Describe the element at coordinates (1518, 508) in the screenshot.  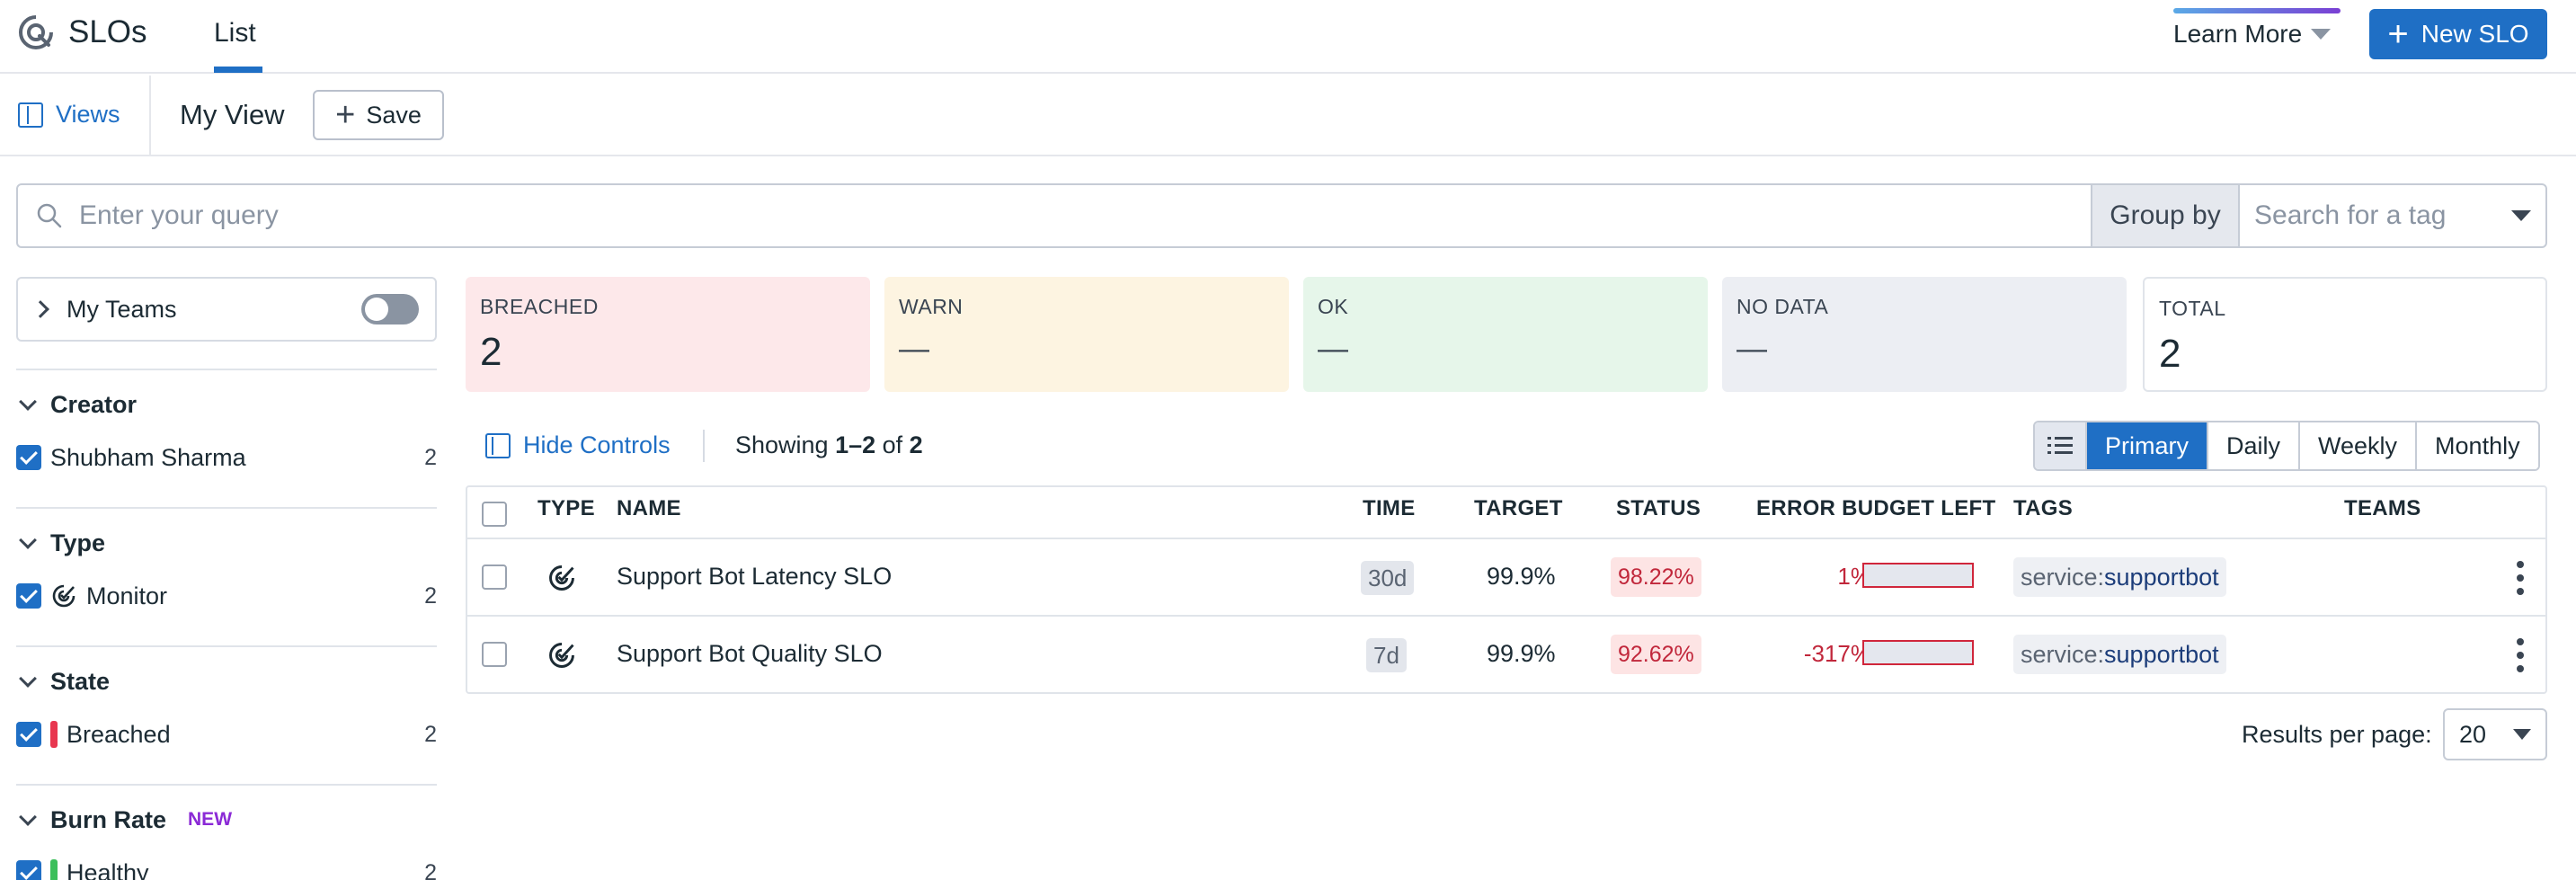
I see `column-header-target: TARGET` at that location.